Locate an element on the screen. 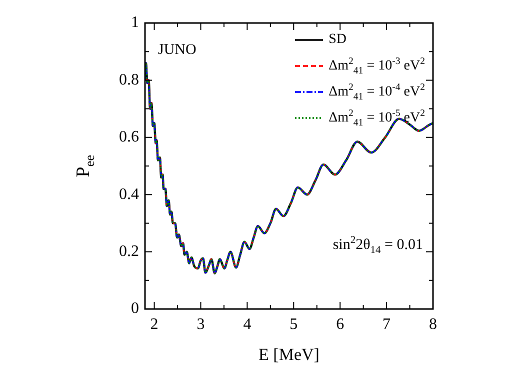  y-tick-label: 0.2 is located at coordinates (129, 251).